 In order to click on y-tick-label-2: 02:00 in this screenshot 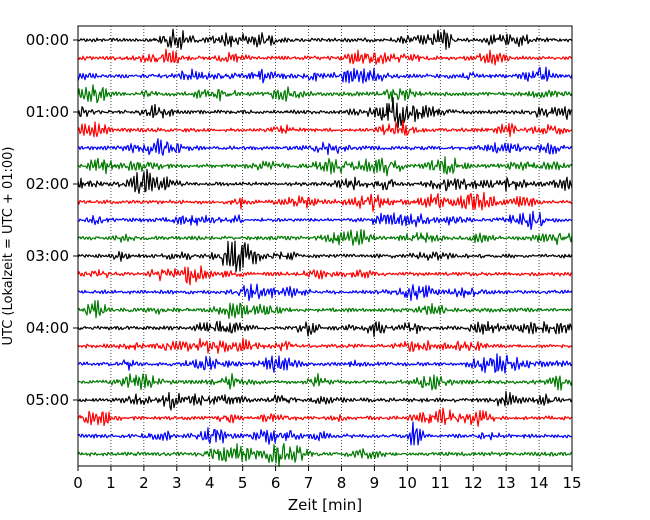, I will do `click(47, 184)`.